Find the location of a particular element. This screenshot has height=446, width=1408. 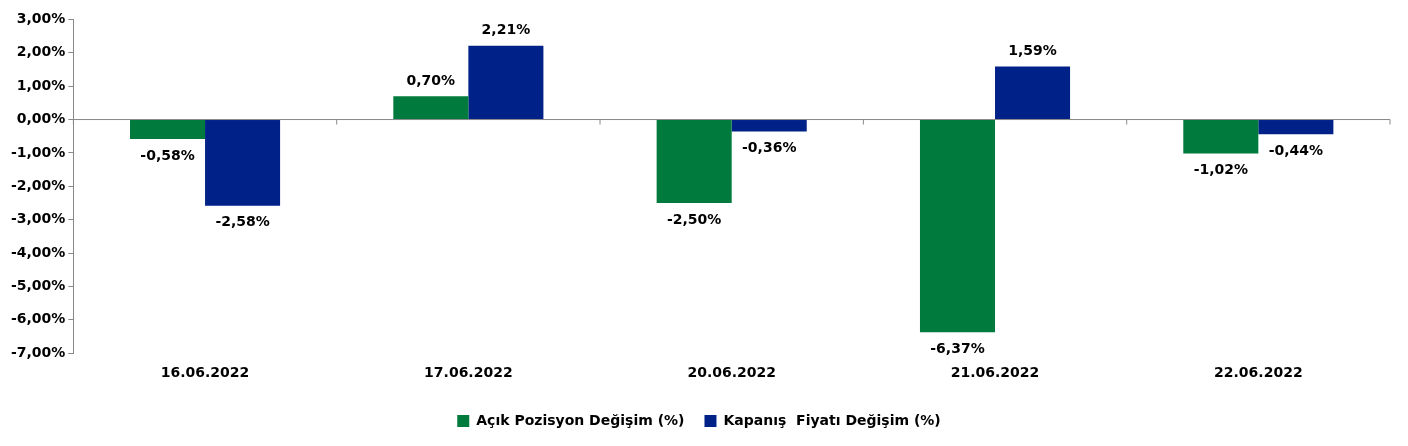

legend-label: Açık Pozisyon Değişim (%) is located at coordinates (580, 419).